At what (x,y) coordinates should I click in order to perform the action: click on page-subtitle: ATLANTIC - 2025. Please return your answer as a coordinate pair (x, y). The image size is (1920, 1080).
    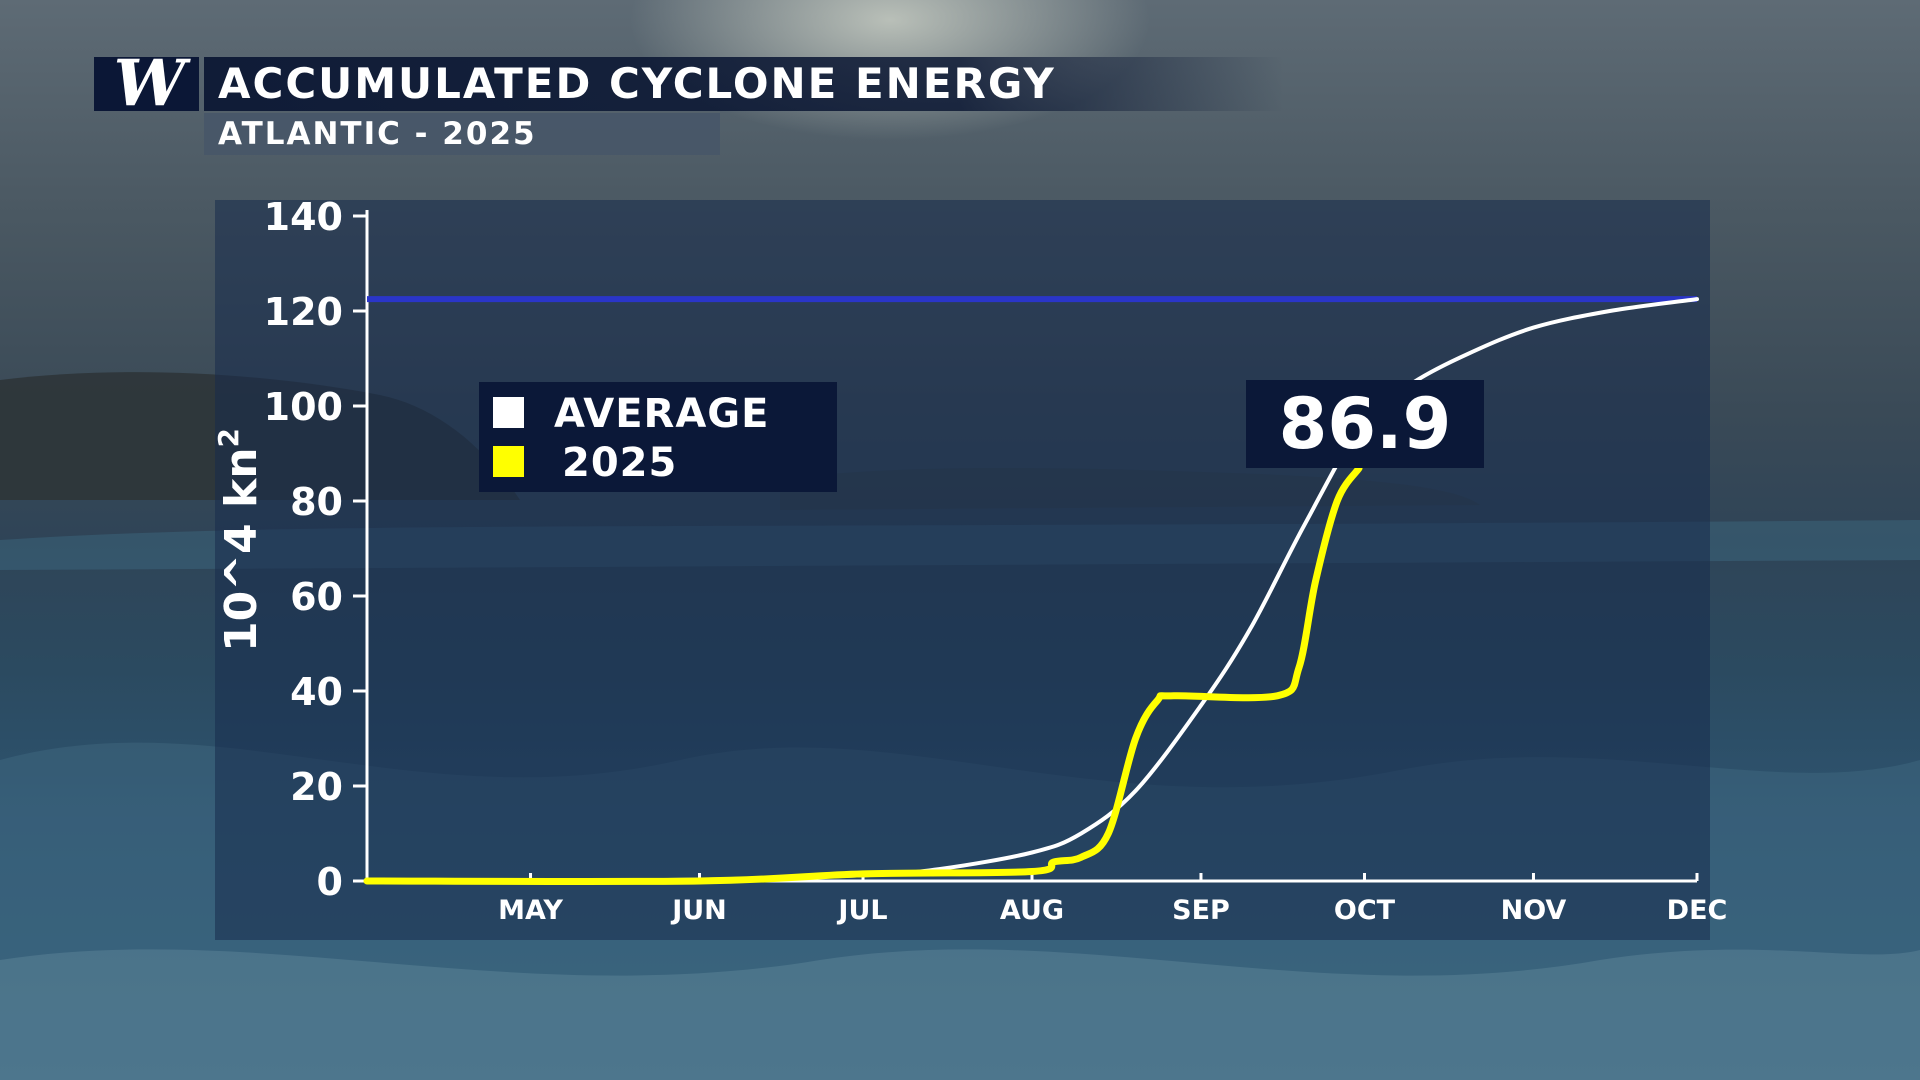
    Looking at the image, I should click on (377, 134).